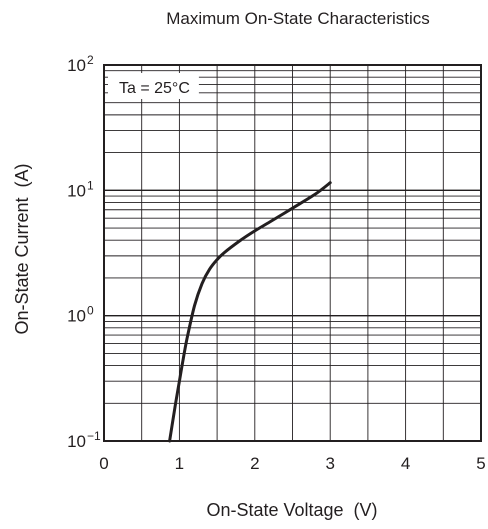  What do you see at coordinates (329, 463) in the screenshot?
I see `x-tick-label: 3` at bounding box center [329, 463].